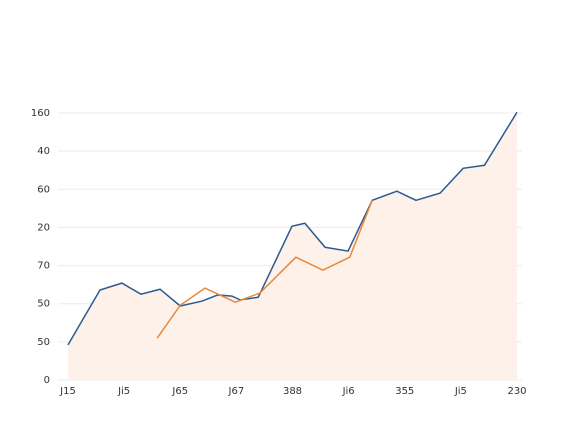 Image resolution: width=576 pixels, height=448 pixels. What do you see at coordinates (40, 113) in the screenshot?
I see `y-tick-label: 160` at bounding box center [40, 113].